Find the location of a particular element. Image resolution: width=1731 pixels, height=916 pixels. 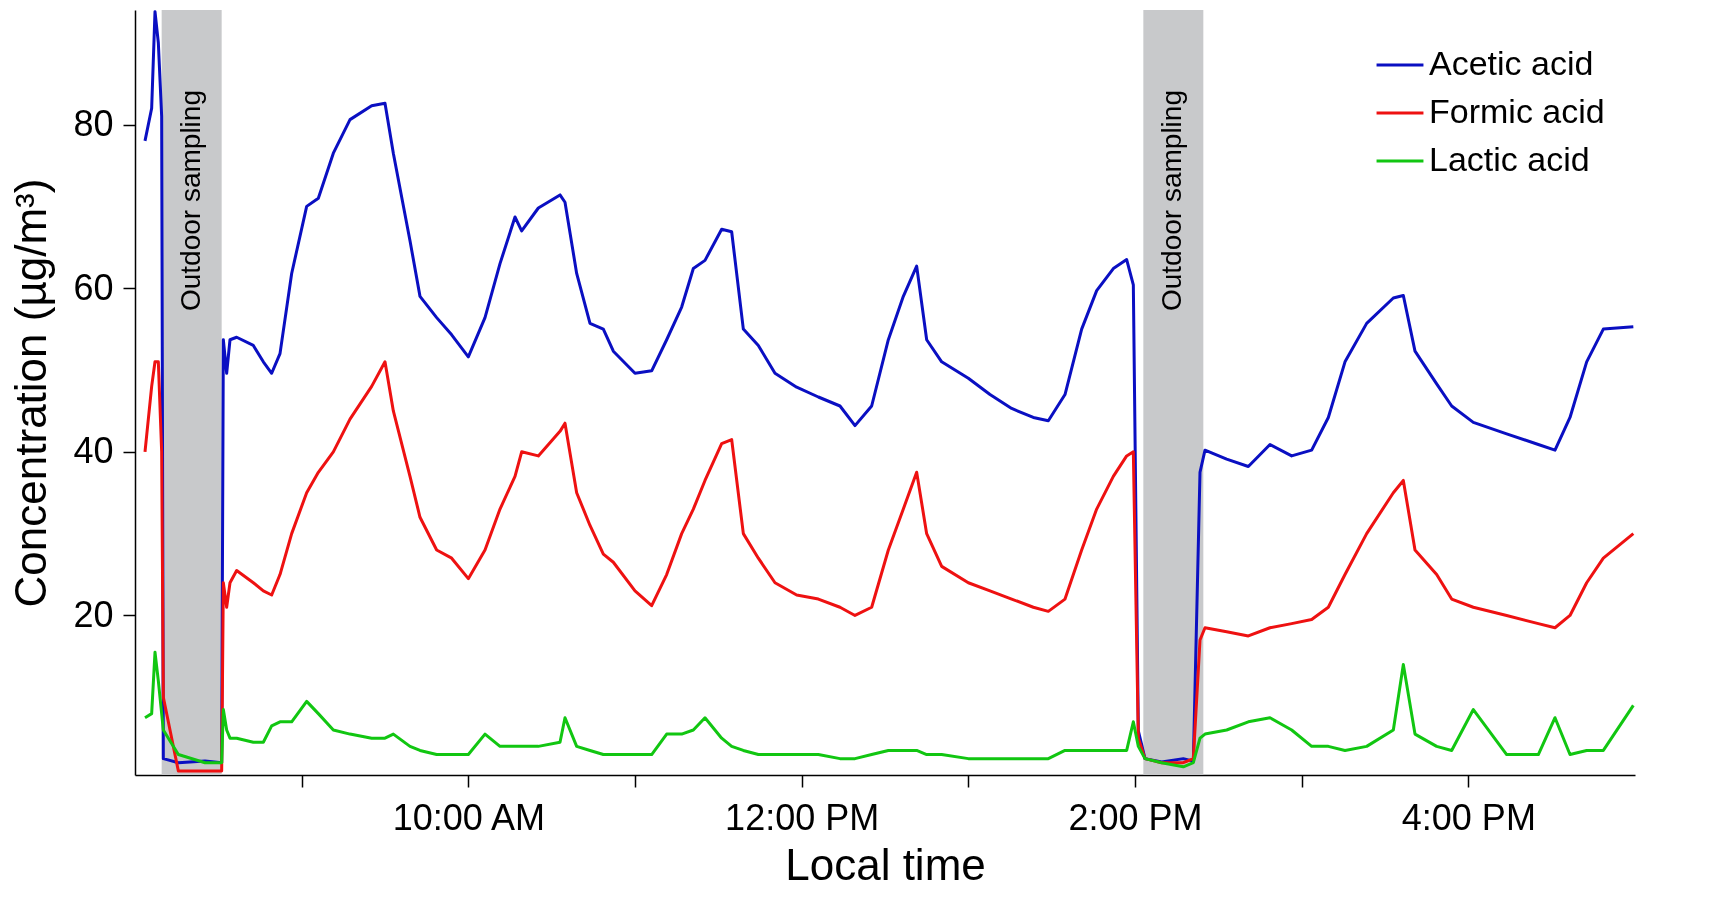

x-tick-label: 2:00 PM is located at coordinates (1135, 817).